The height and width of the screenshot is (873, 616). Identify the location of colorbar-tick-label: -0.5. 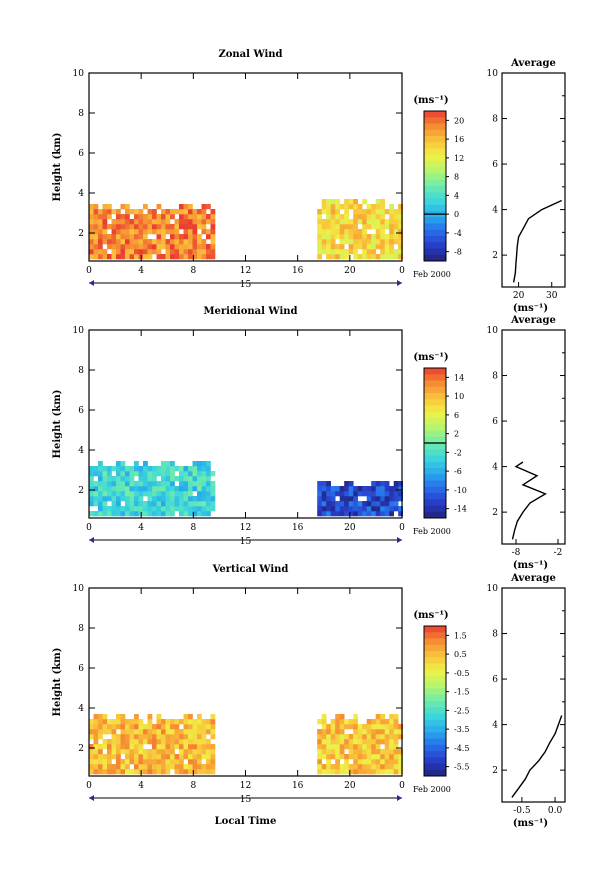
(461, 673).